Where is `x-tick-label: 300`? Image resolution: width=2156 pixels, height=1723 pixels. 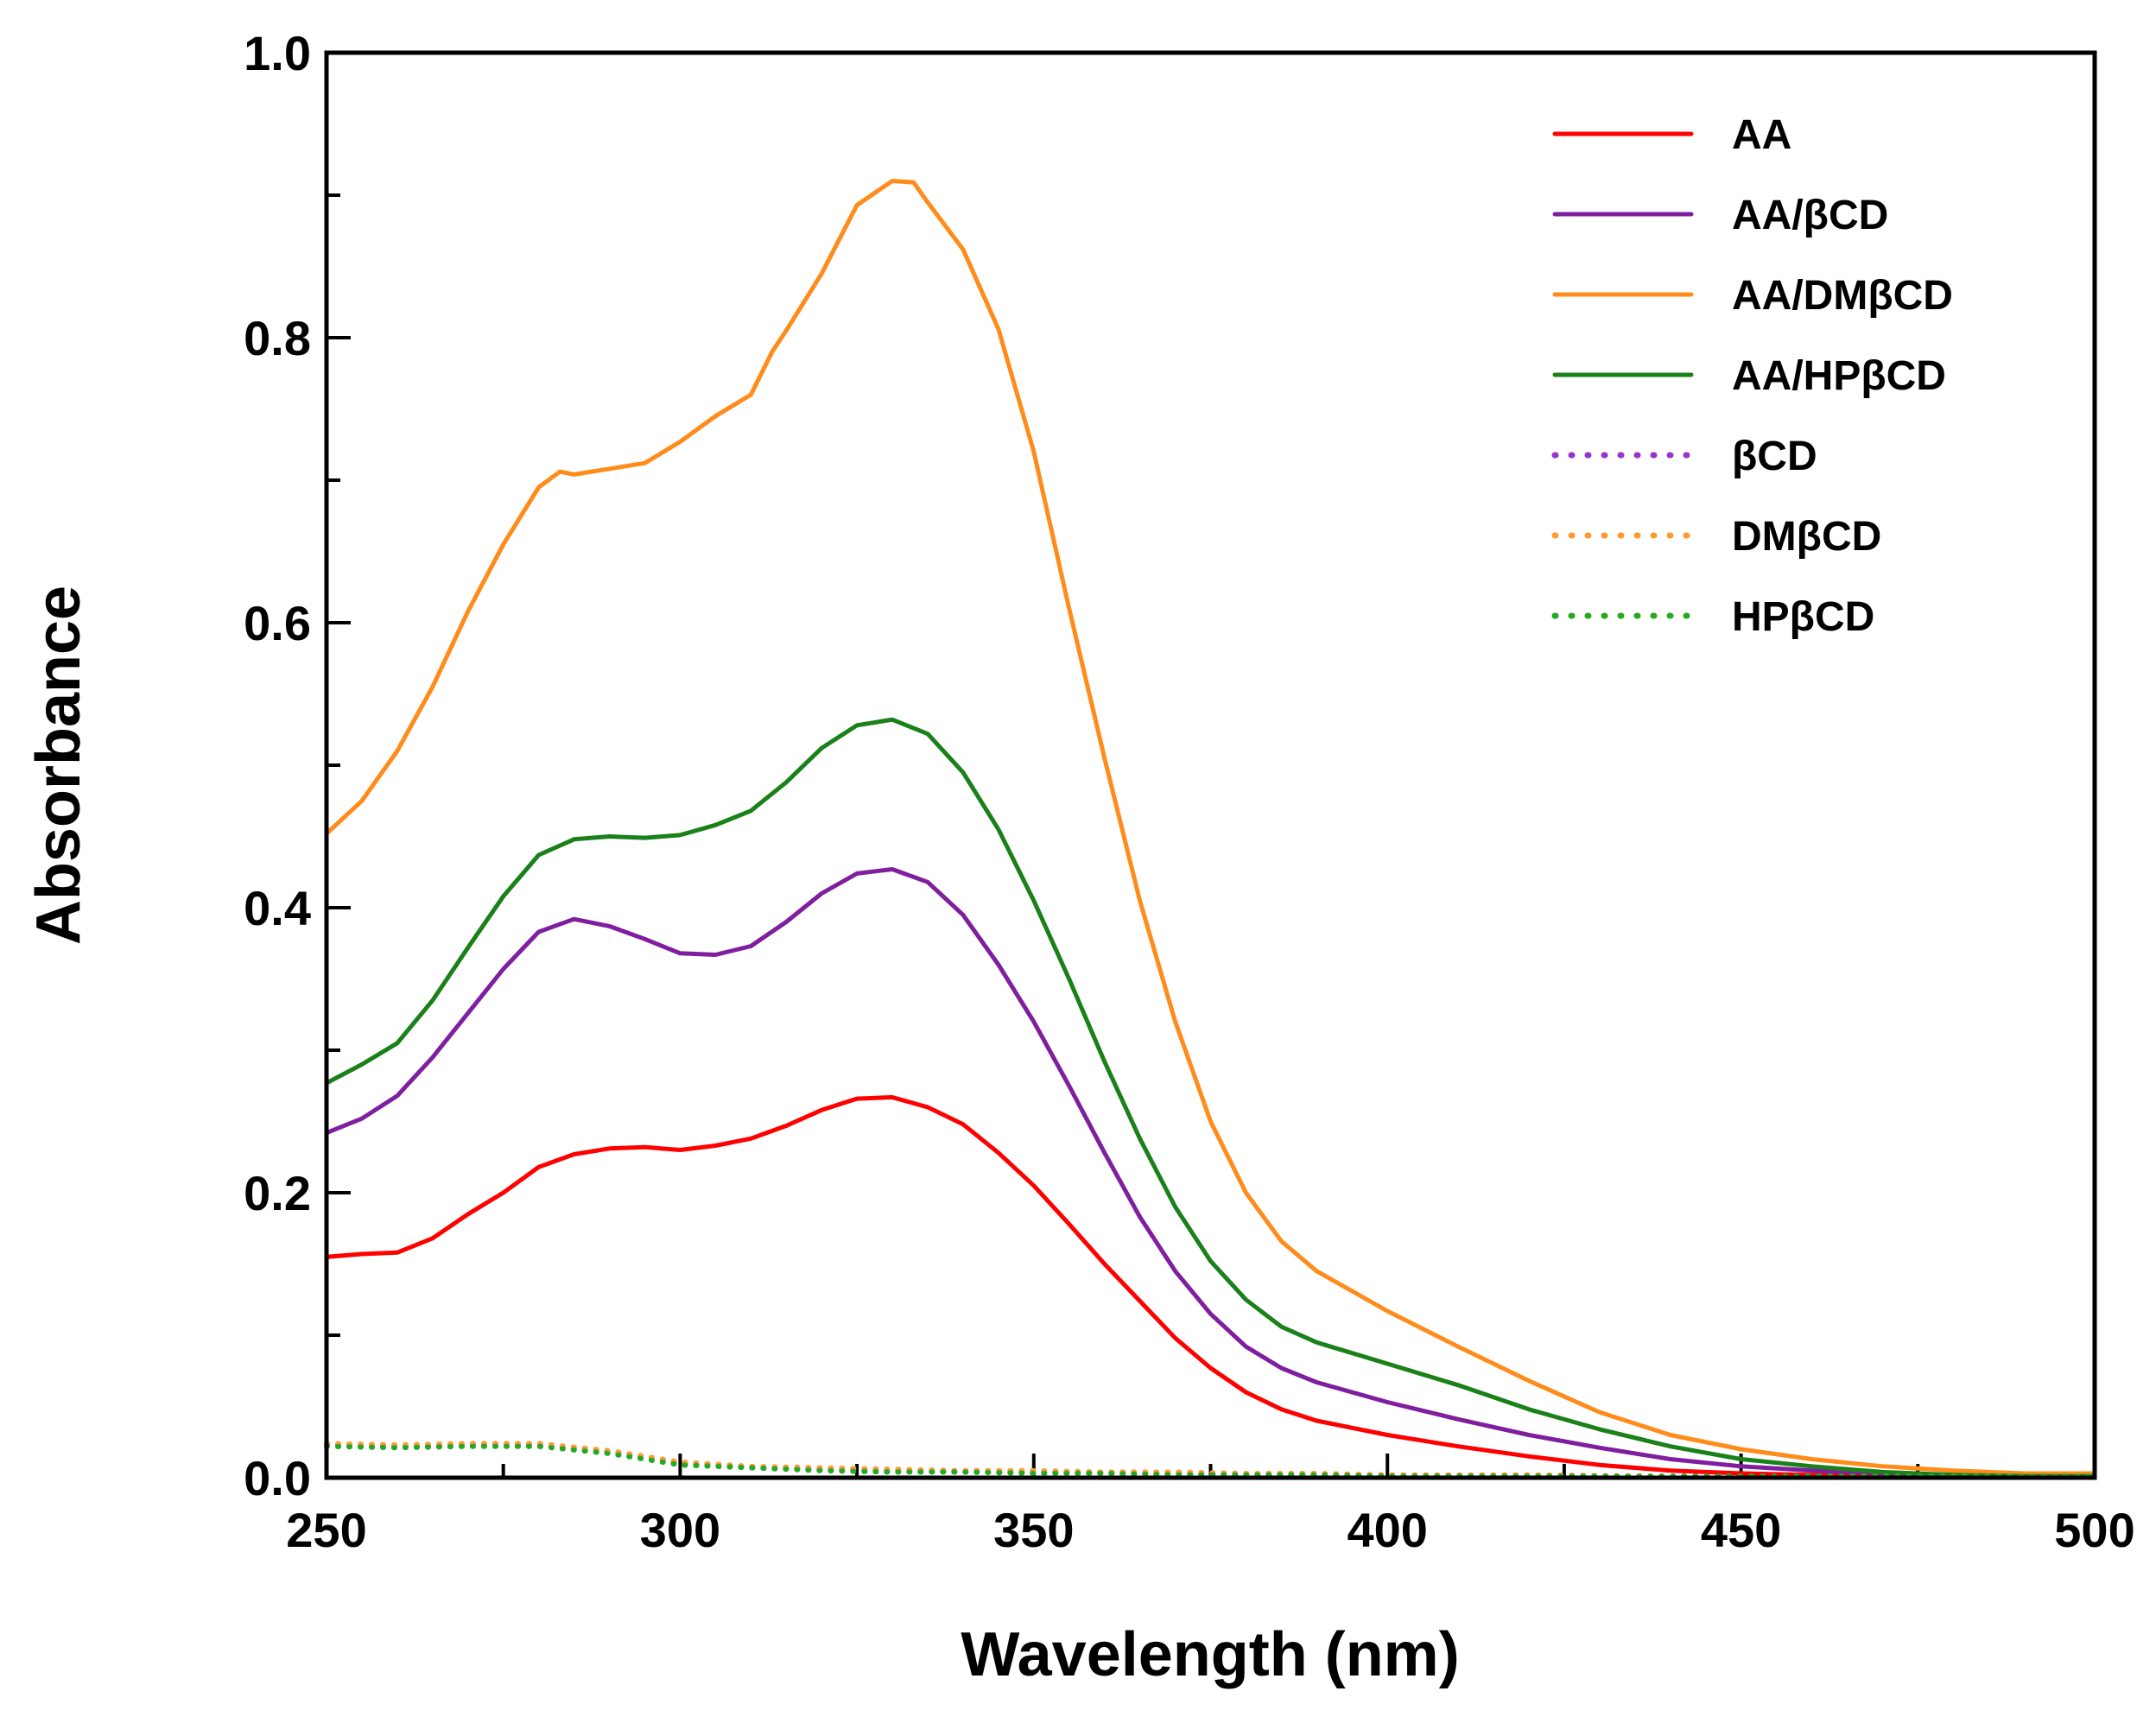
x-tick-label: 300 is located at coordinates (680, 1530).